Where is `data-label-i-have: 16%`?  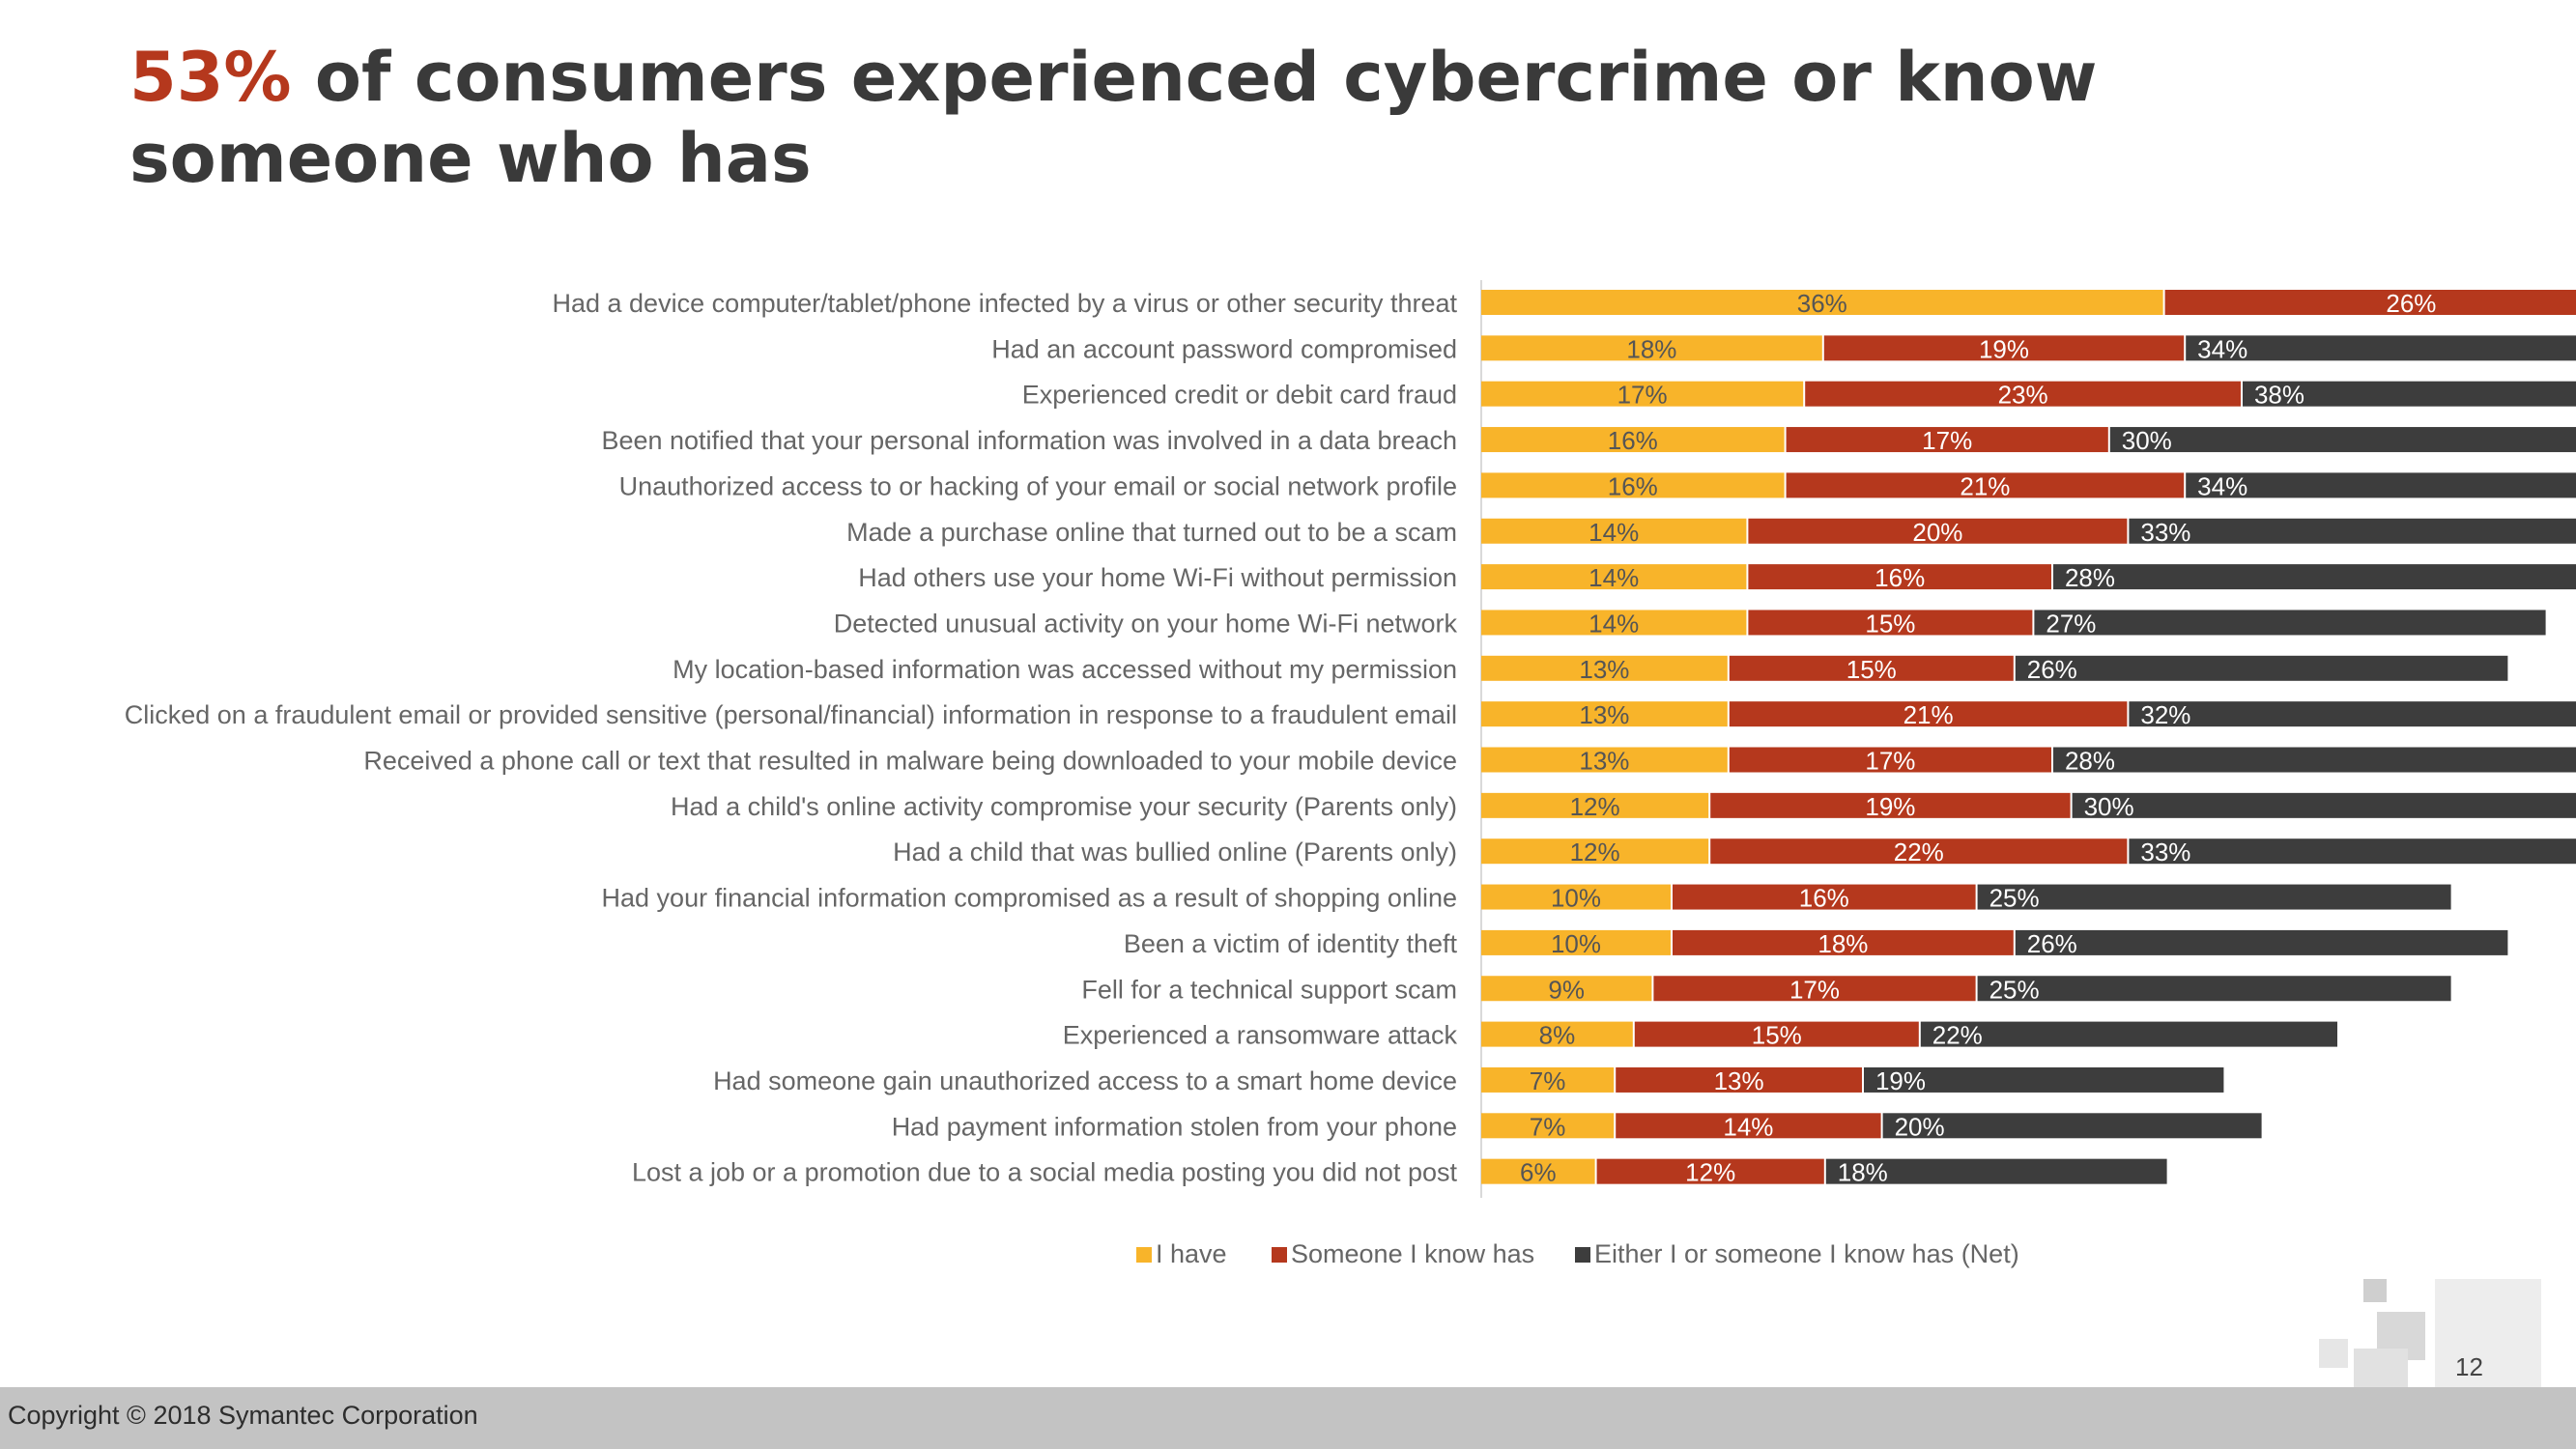 data-label-i-have: 16% is located at coordinates (1633, 440).